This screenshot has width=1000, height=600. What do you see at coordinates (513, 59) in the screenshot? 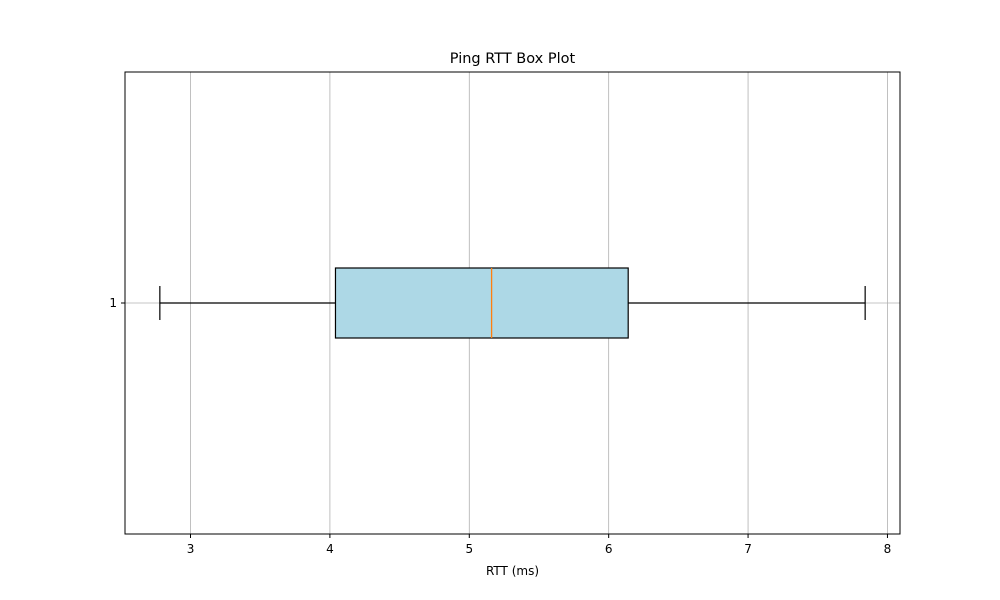
I see `chart-title: Ping RTT Box Plot` at bounding box center [513, 59].